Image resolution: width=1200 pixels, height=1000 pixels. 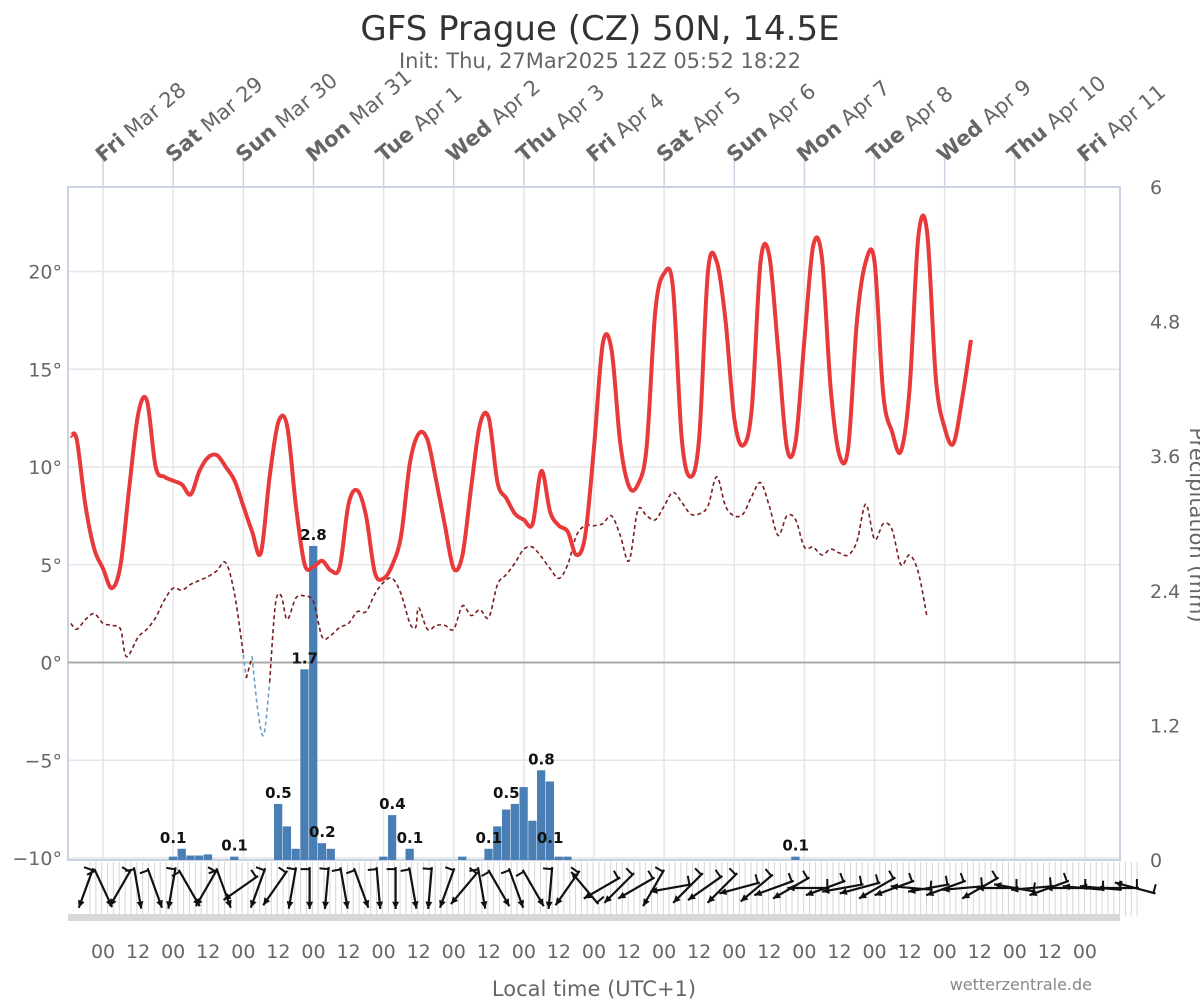 What do you see at coordinates (506, 793) in the screenshot?
I see `precip-value-label: 0.5` at bounding box center [506, 793].